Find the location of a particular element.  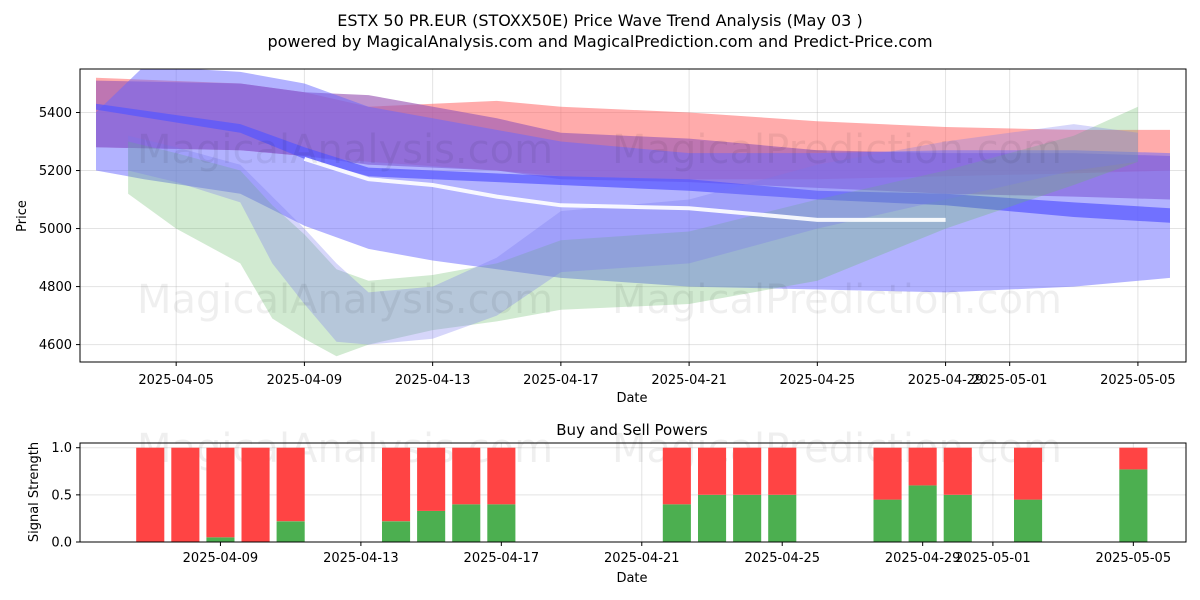

watermark-mid-right: MagicalPrediction.com is located at coordinates (837, 300).